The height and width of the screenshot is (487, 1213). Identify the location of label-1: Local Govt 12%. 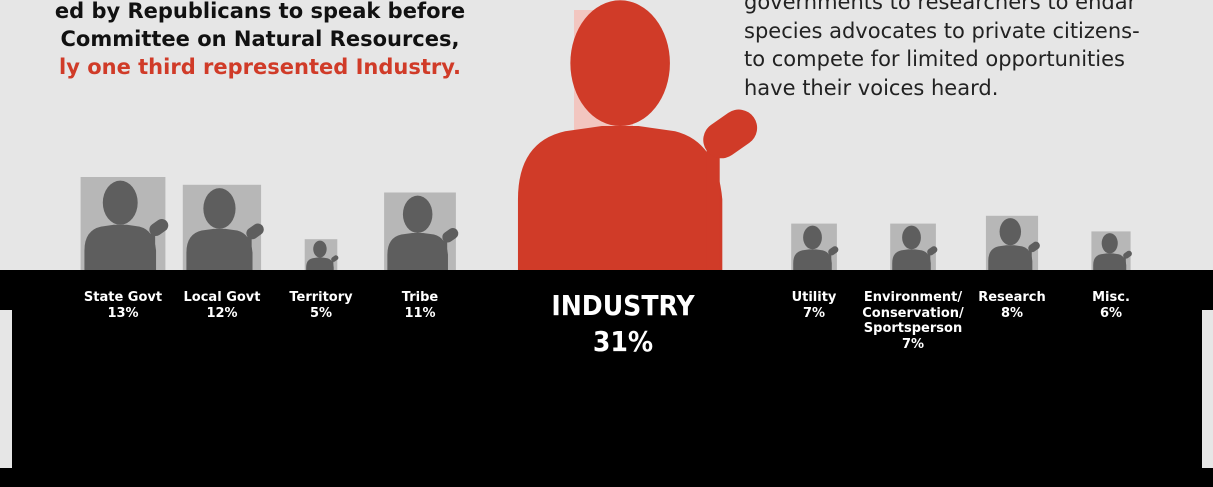
(222, 305).